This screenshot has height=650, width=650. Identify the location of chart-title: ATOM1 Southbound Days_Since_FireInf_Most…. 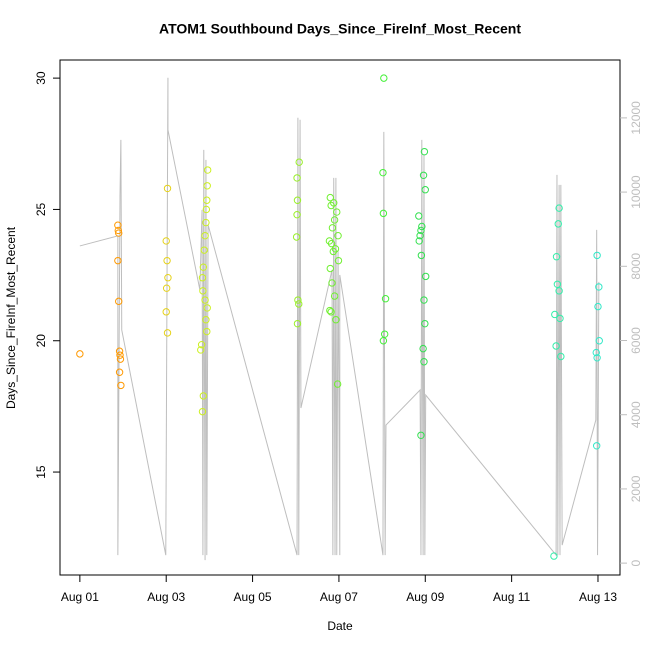
(340, 29).